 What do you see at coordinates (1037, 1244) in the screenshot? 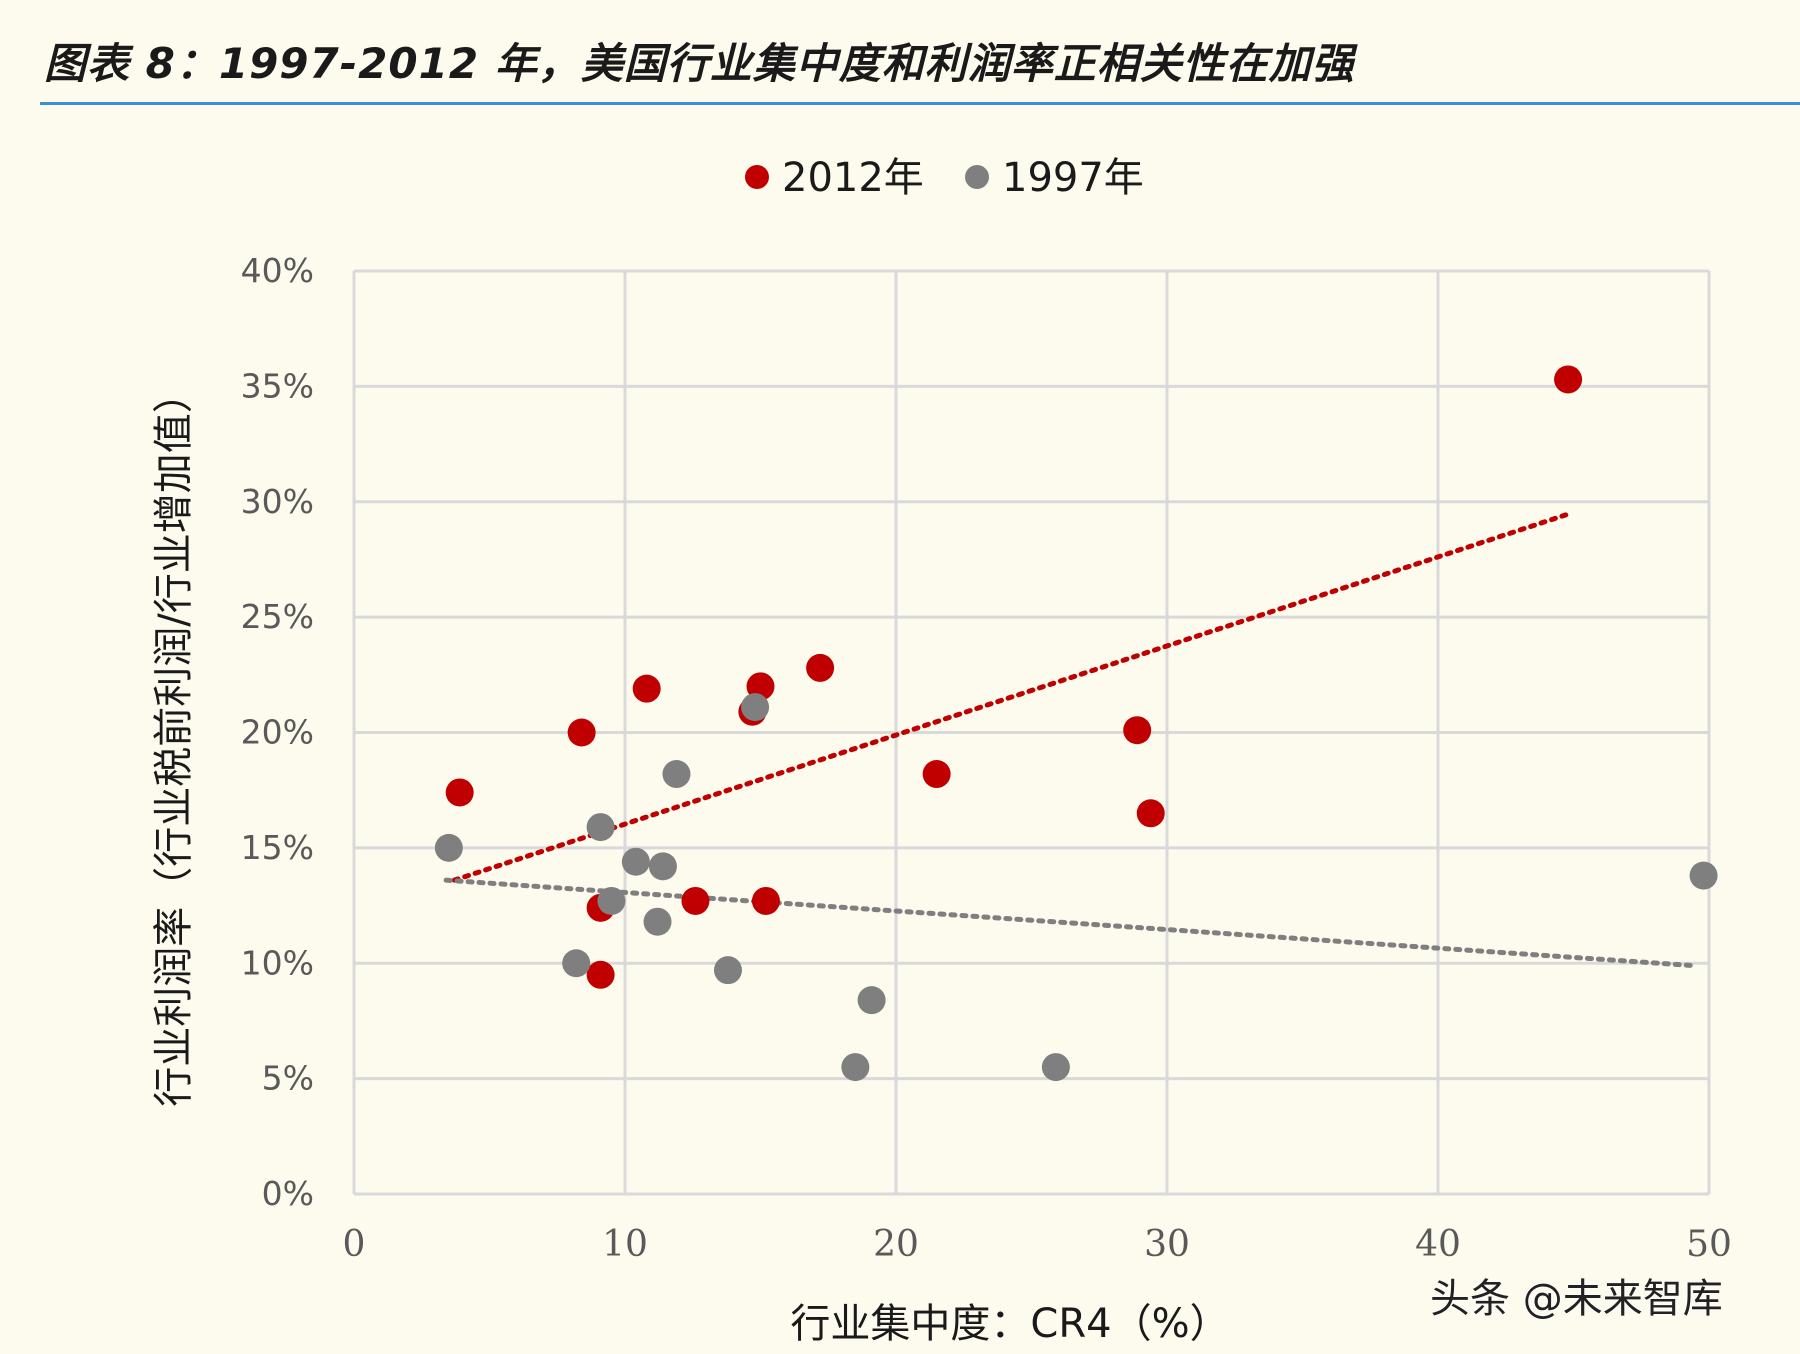
I see `x-axis-ticks: 0 10 20 30 40 50` at bounding box center [1037, 1244].